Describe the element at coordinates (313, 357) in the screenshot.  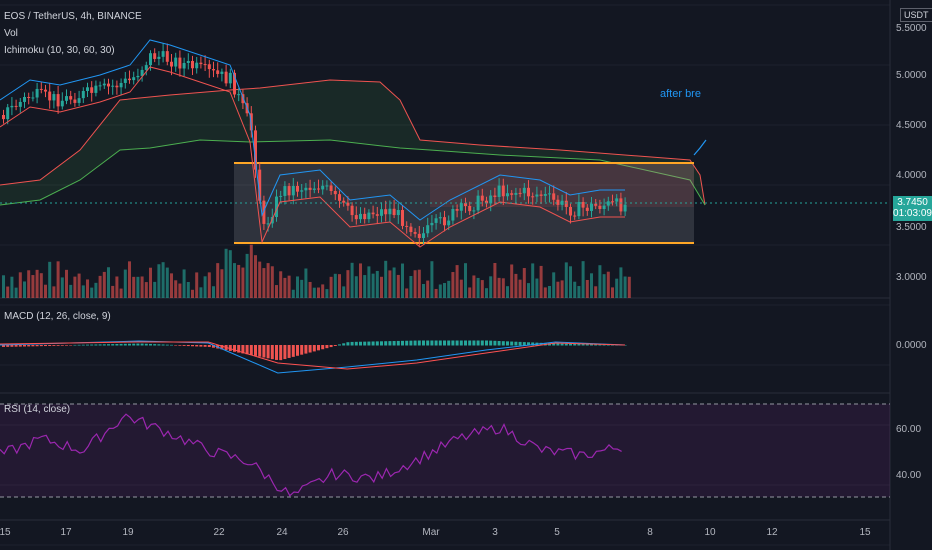
I see `macd-line` at that location.